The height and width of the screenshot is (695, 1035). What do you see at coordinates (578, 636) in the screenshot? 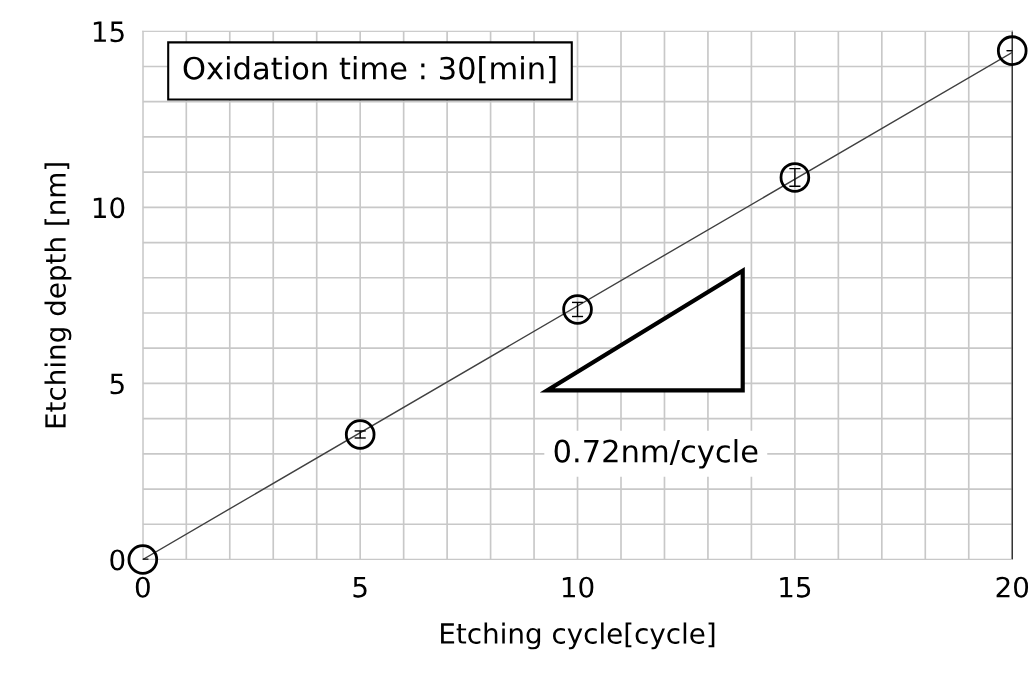
I see `x-axis-title: Etching cycle[cycle]` at bounding box center [578, 636].